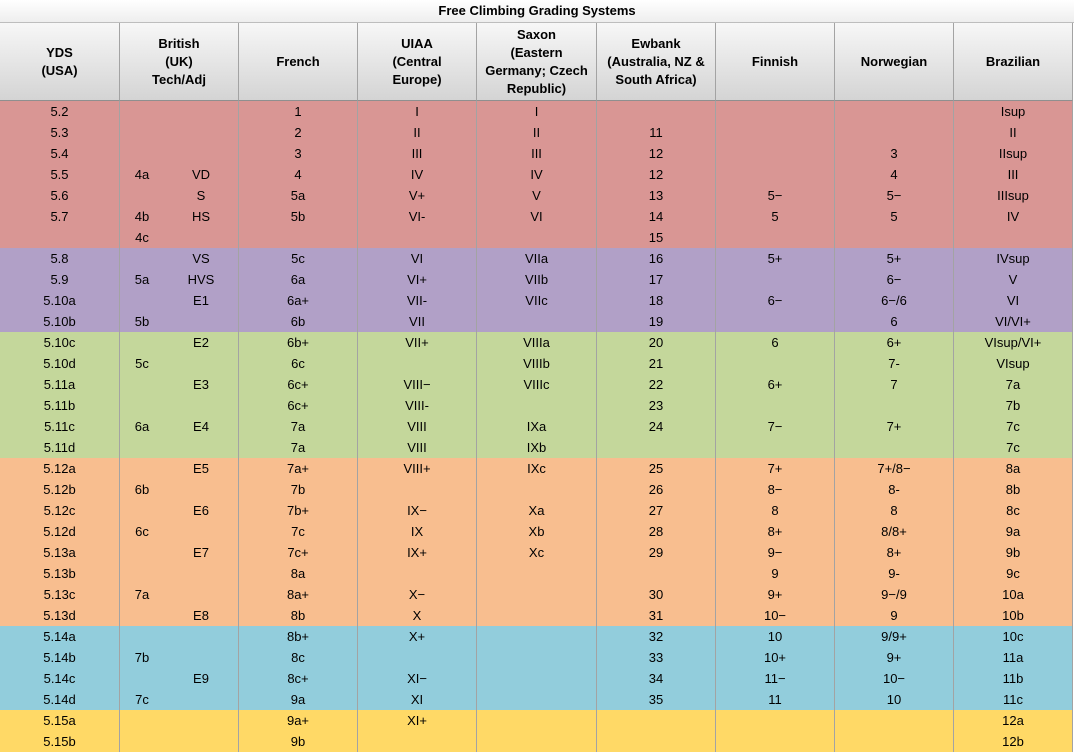 The width and height of the screenshot is (1074, 753). Describe the element at coordinates (142, 699) in the screenshot. I see `cell-british-tech: 7c` at that location.